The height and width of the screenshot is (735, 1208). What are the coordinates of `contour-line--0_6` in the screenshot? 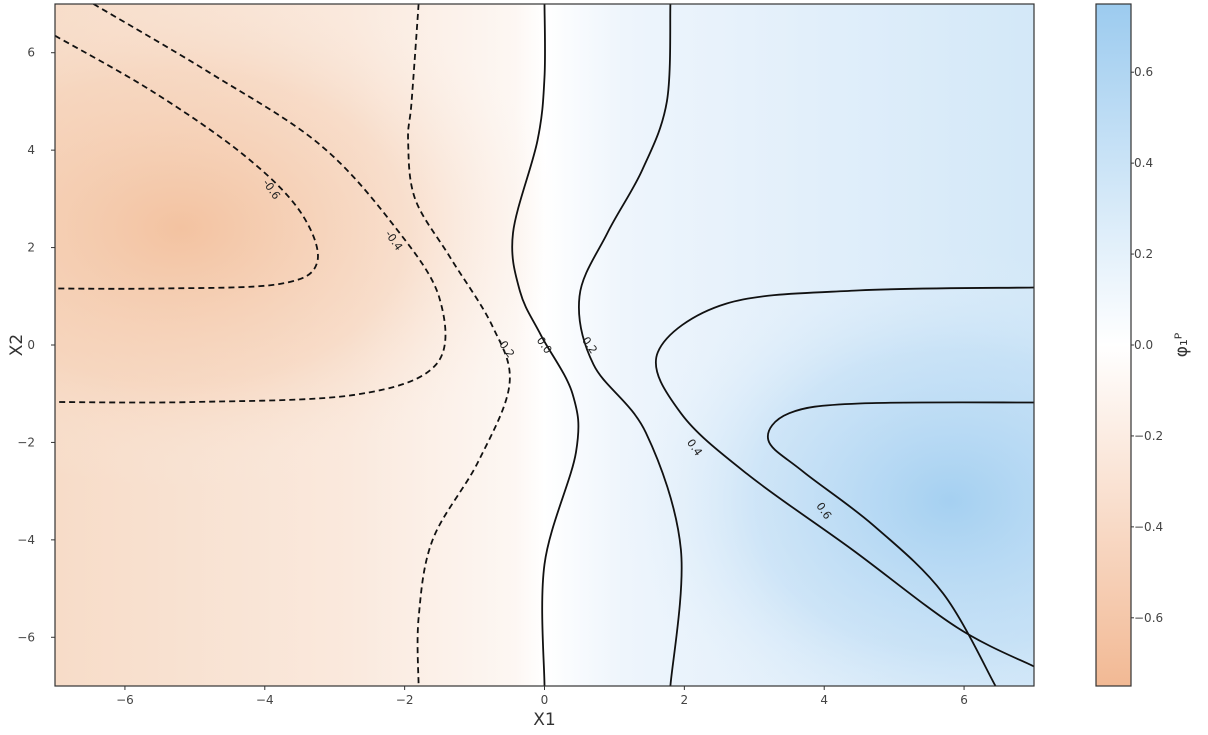 It's located at (187, 162).